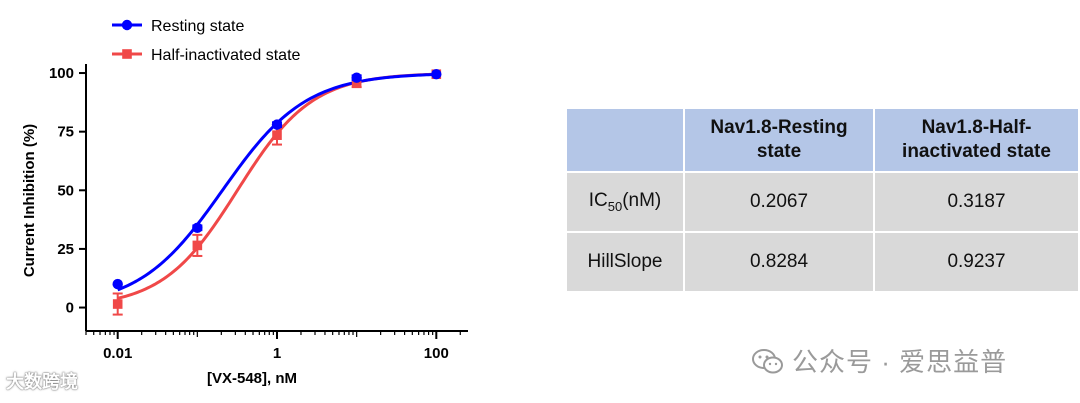 The height and width of the screenshot is (403, 1080). Describe the element at coordinates (29, 200) in the screenshot. I see `y-axis-title: Current Inhibition (%)` at that location.